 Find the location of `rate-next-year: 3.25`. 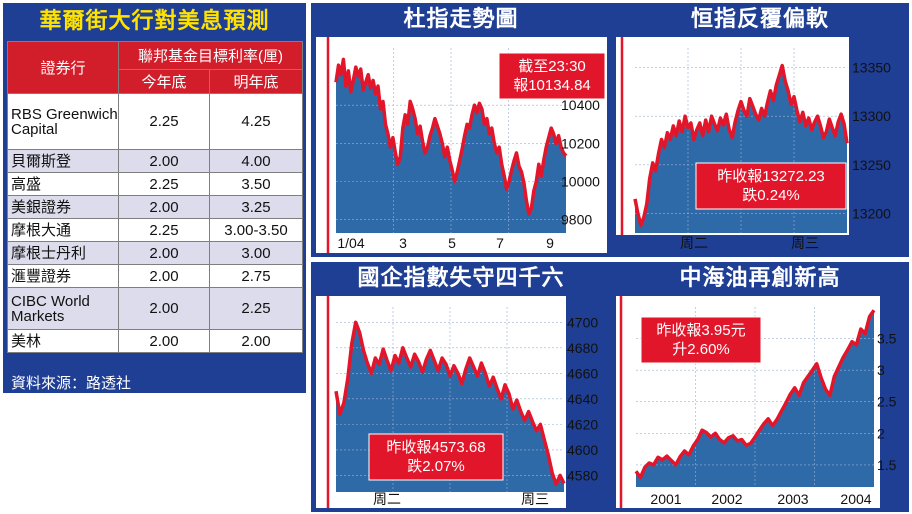

rate-next-year: 3.25 is located at coordinates (256, 207).